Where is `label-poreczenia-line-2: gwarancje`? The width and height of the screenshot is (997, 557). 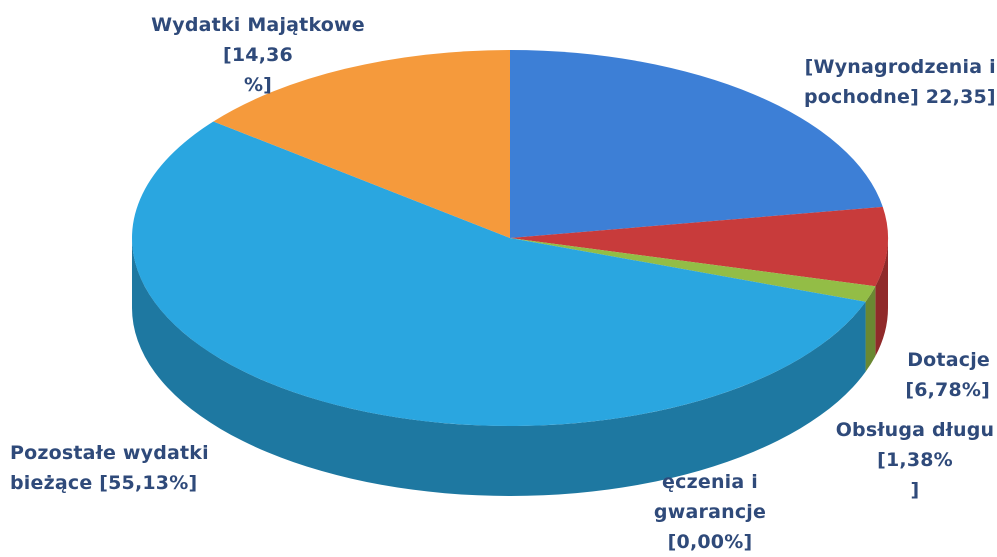 label-poreczenia-line-2: gwarancje is located at coordinates (710, 512).